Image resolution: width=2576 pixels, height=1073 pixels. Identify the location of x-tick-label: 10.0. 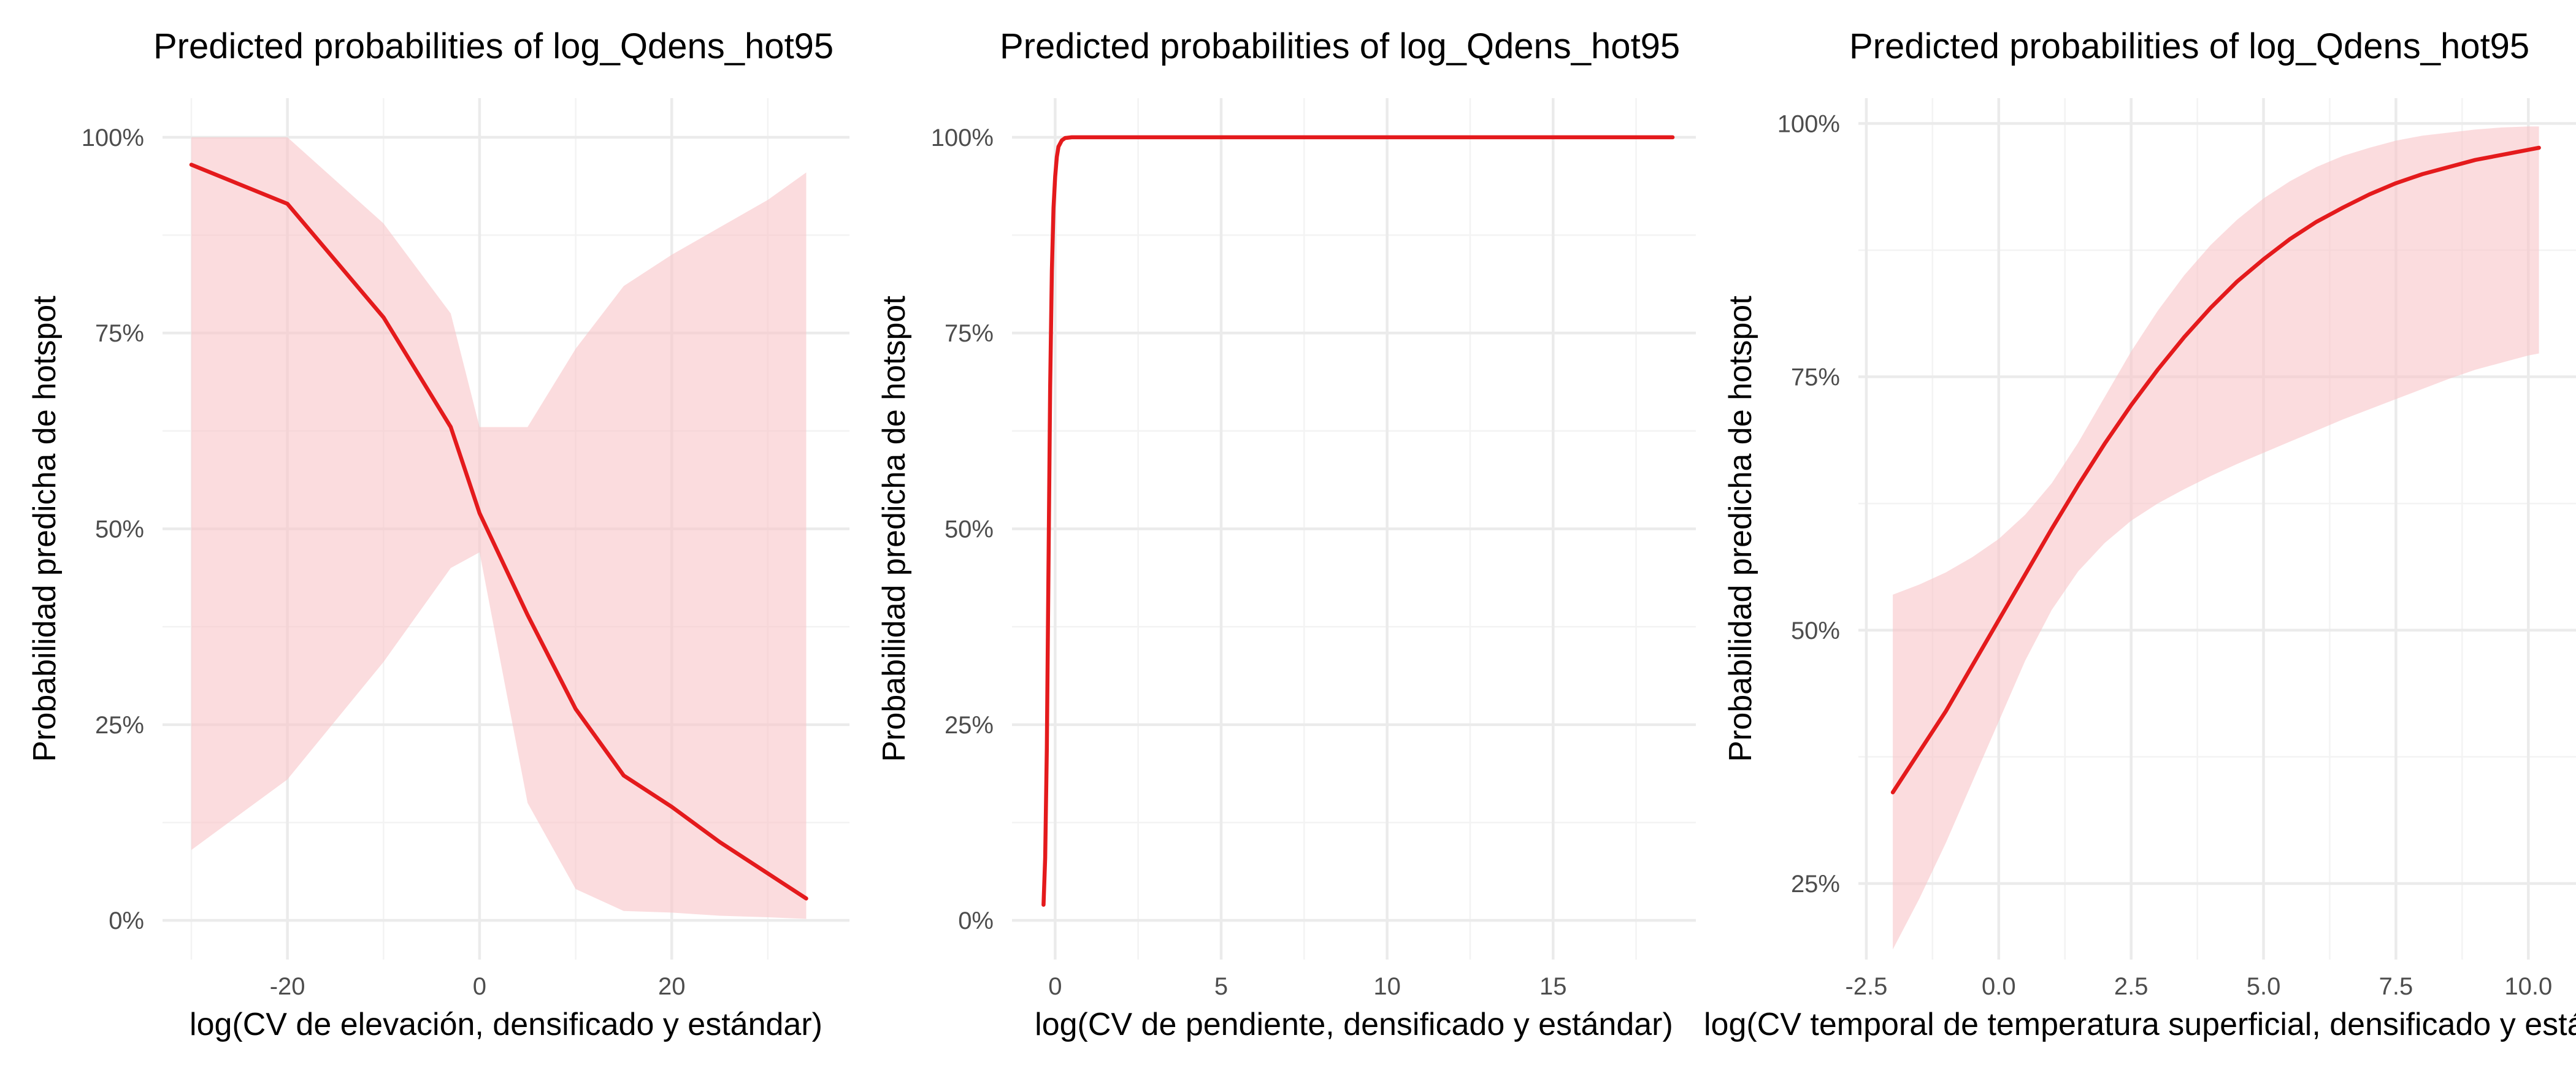
(2528, 986).